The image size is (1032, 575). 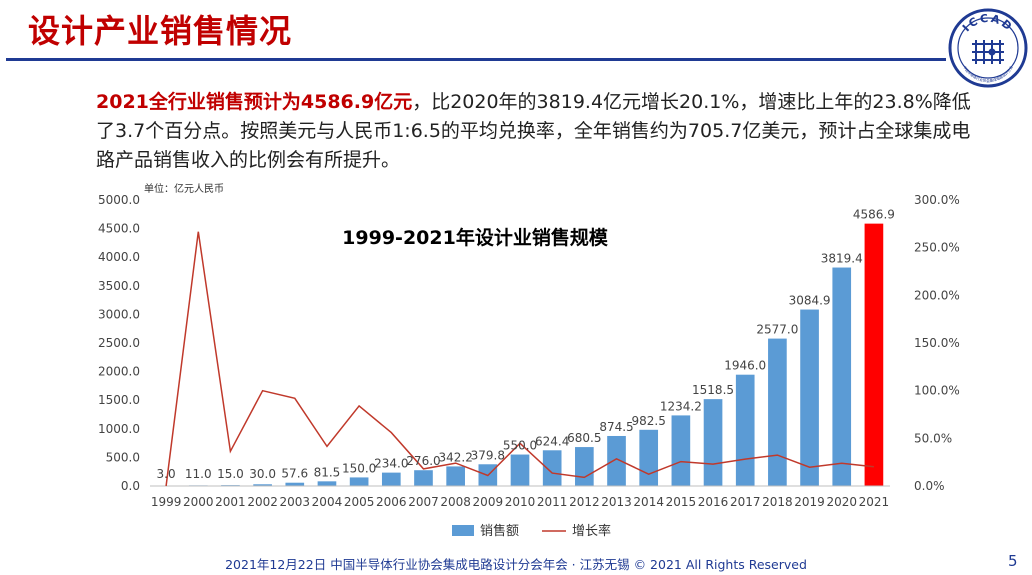 What do you see at coordinates (713, 502) in the screenshot?
I see `x-tick-label: 2016` at bounding box center [713, 502].